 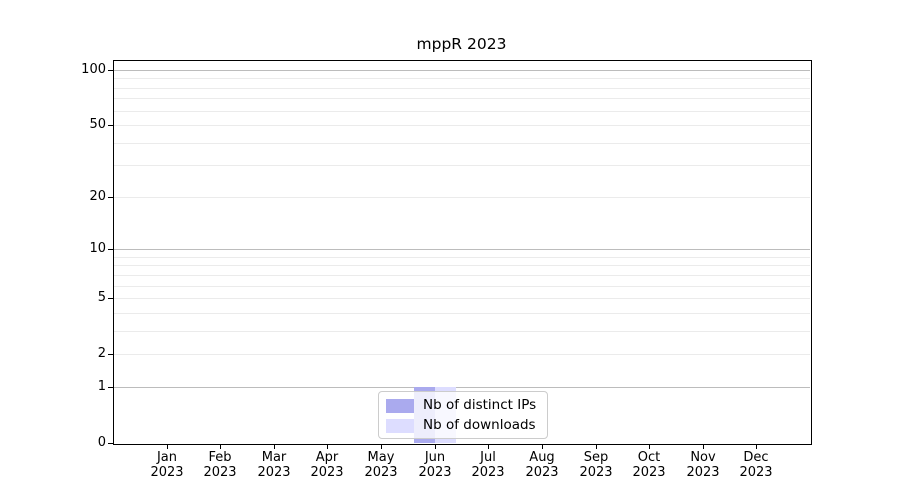 What do you see at coordinates (400, 405) in the screenshot?
I see `legend-swatch-distinct-ips` at bounding box center [400, 405].